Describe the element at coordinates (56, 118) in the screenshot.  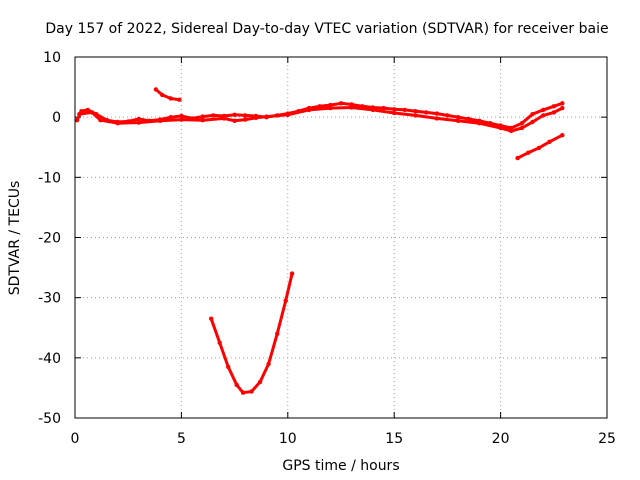
I see `y-tick-label: 0` at that location.